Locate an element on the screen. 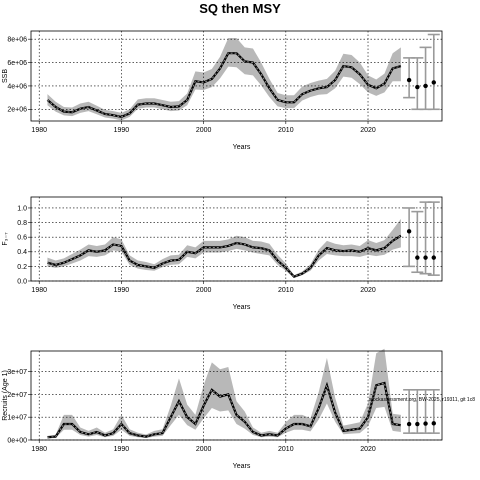  y-tick-label: 3e+07 is located at coordinates (17, 372).